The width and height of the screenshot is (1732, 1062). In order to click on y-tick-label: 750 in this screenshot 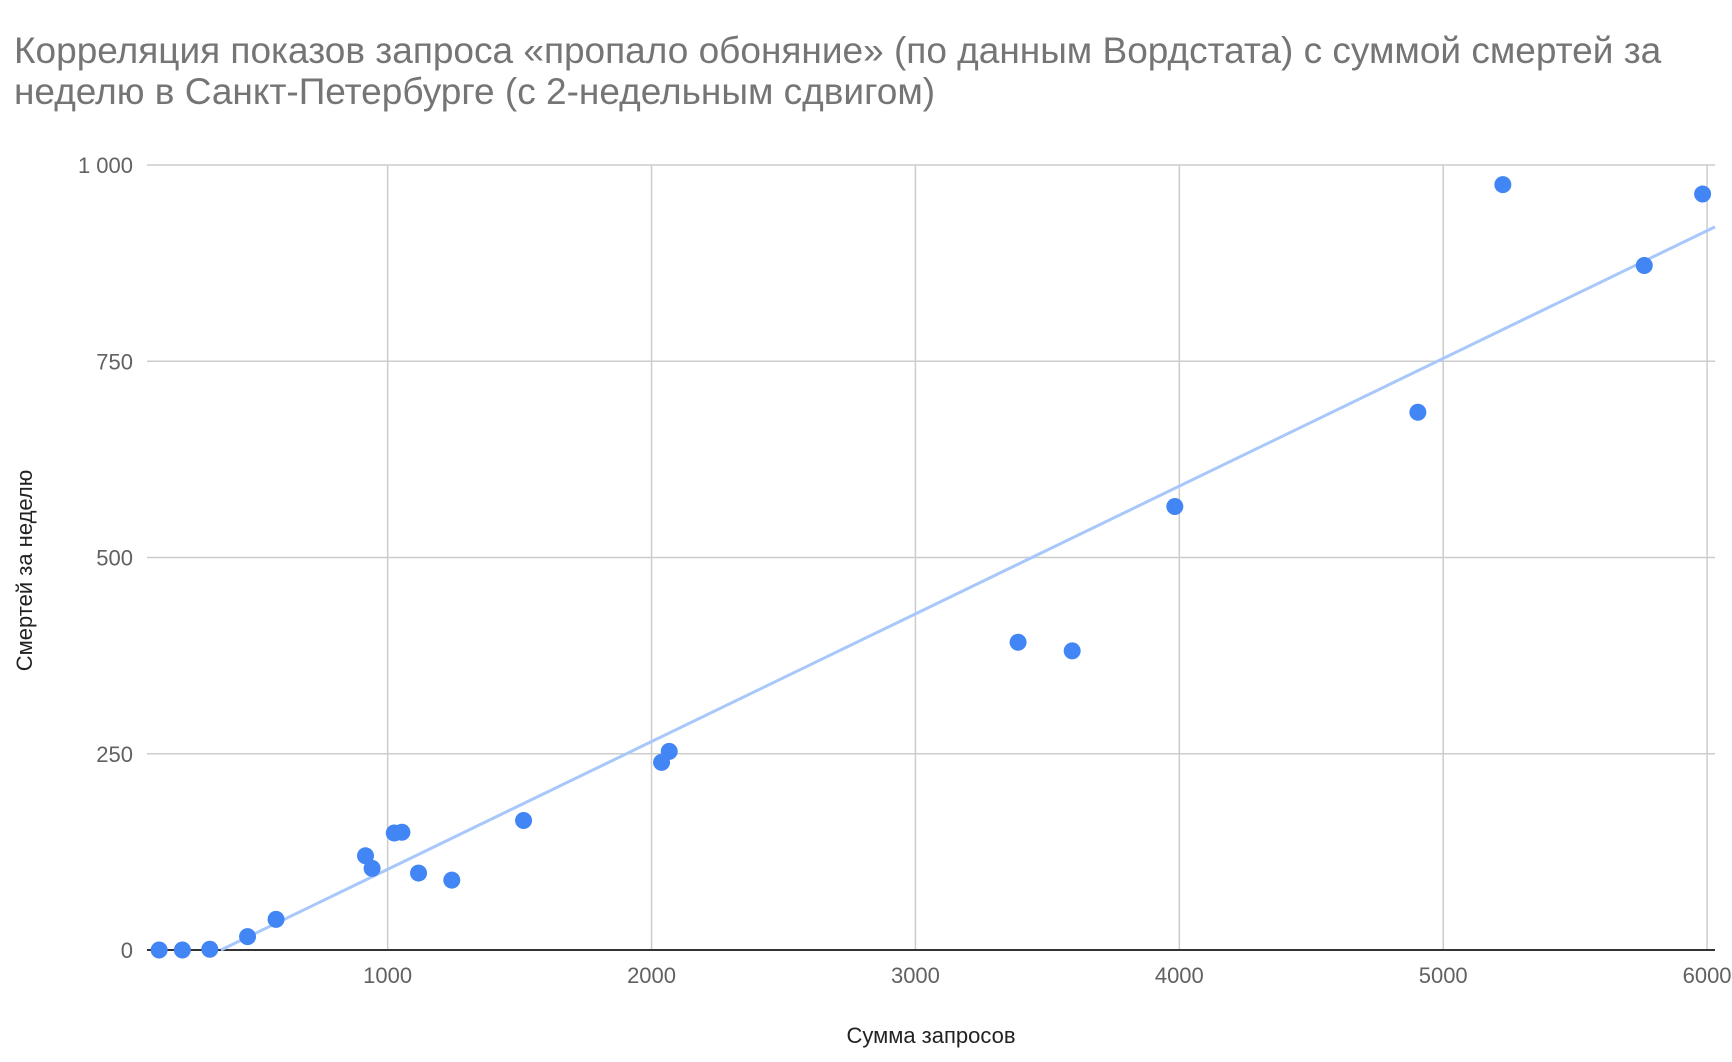, I will do `click(114, 361)`.